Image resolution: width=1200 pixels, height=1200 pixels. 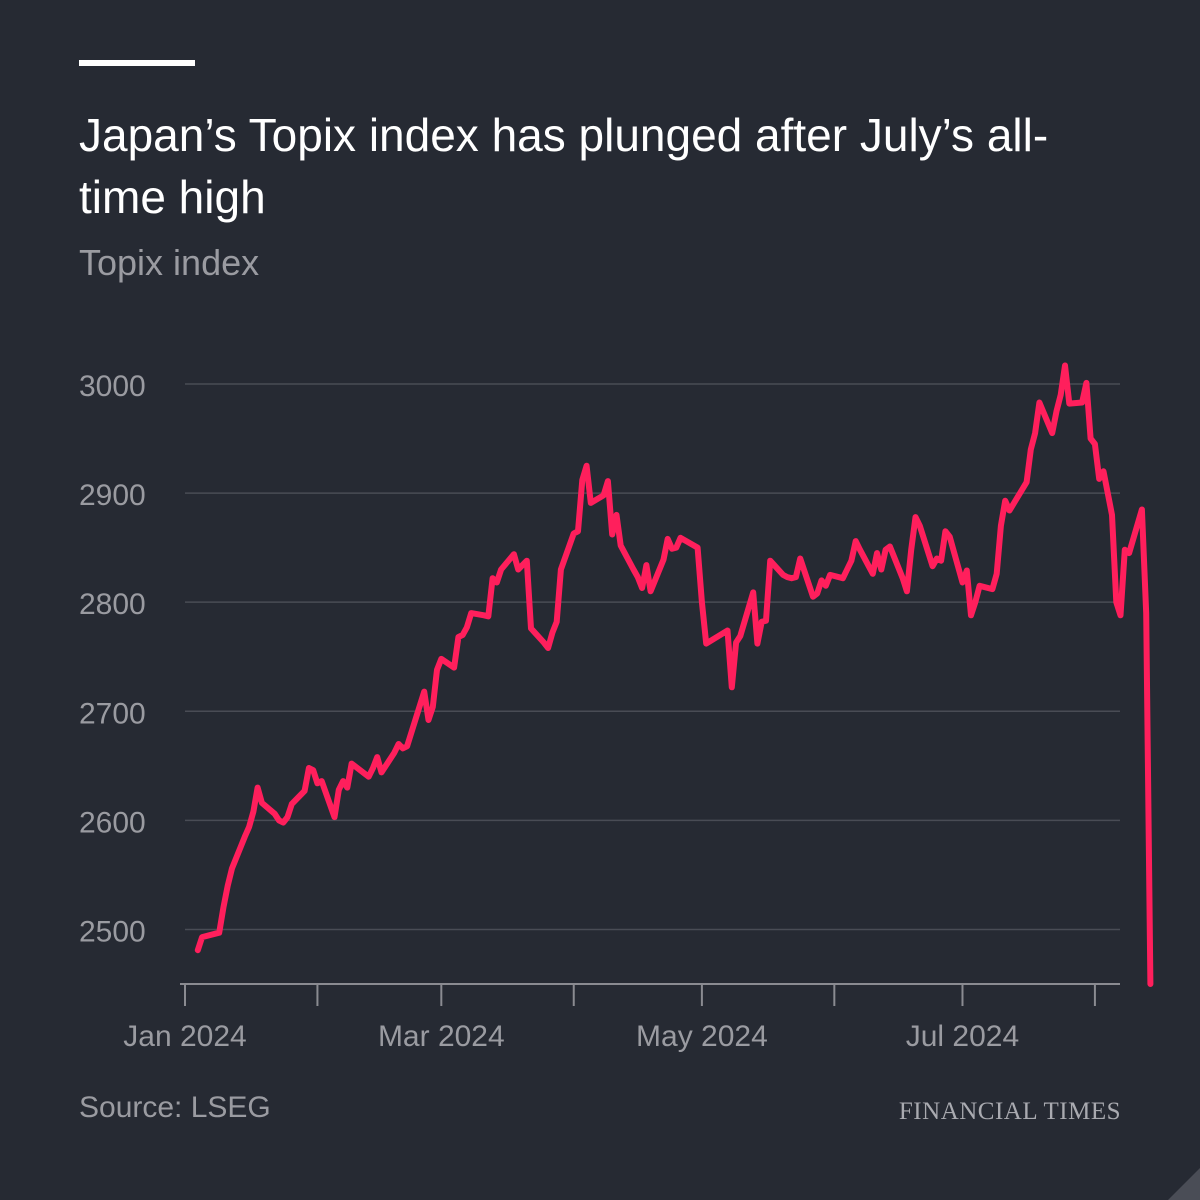 I want to click on y-tick-label: 2500, so click(x=112, y=931).